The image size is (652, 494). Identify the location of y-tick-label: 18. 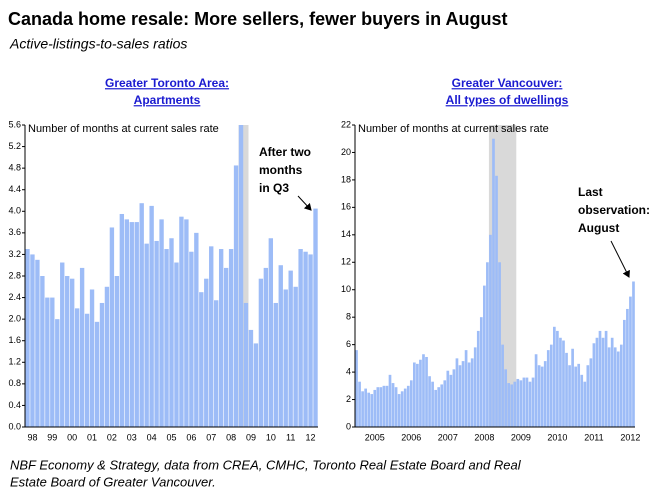
(346, 179).